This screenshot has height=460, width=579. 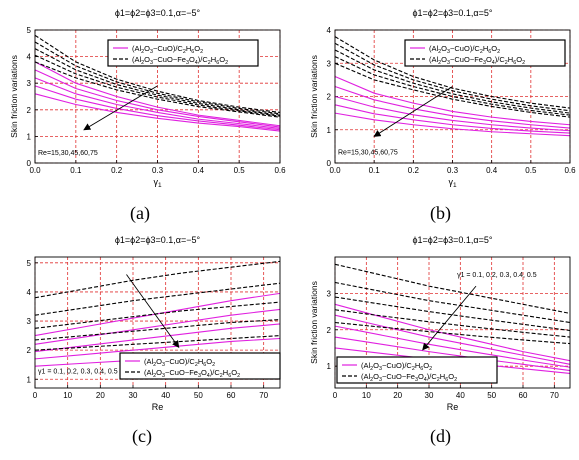 I want to click on annotation-a: Re=15,30,45,60,75, so click(x=68, y=153).